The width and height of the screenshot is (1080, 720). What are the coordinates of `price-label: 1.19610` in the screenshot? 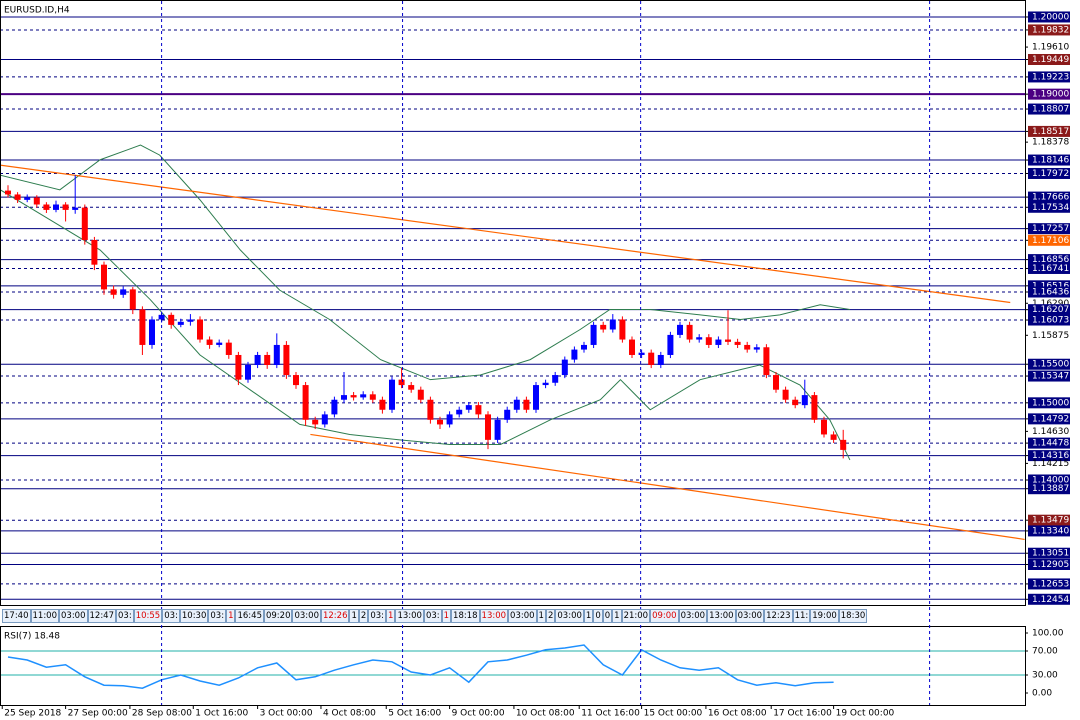 It's located at (1050, 48).